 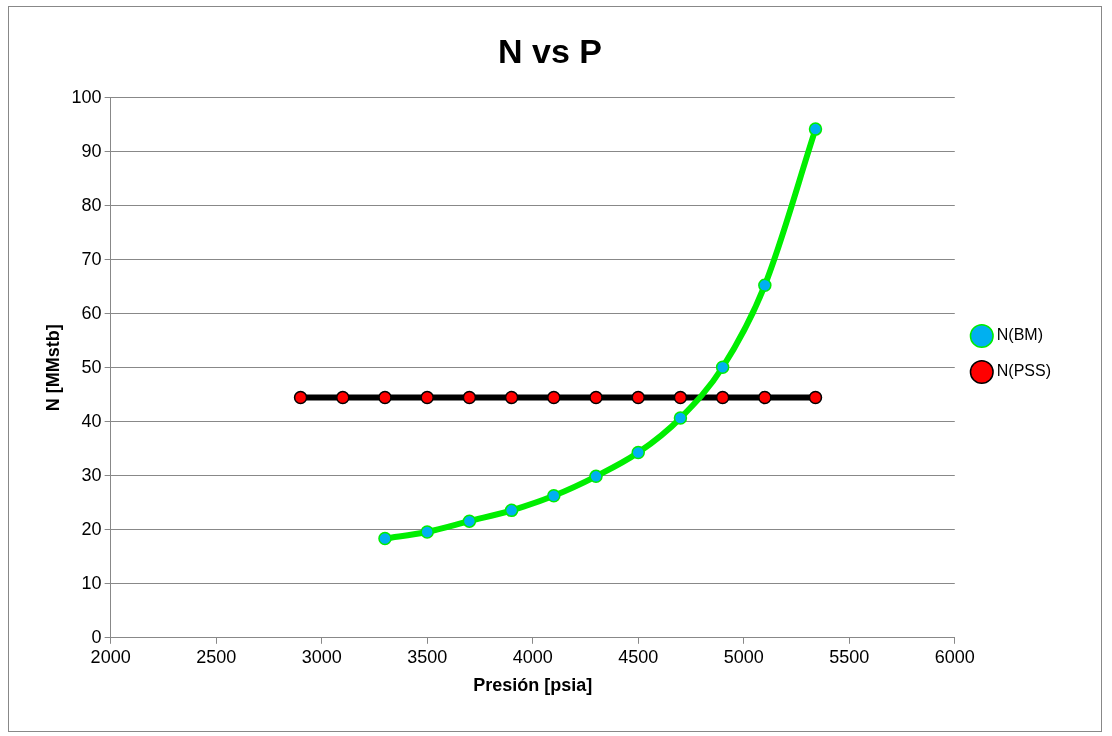 I want to click on x-tick-label: 6000, so click(x=954, y=656).